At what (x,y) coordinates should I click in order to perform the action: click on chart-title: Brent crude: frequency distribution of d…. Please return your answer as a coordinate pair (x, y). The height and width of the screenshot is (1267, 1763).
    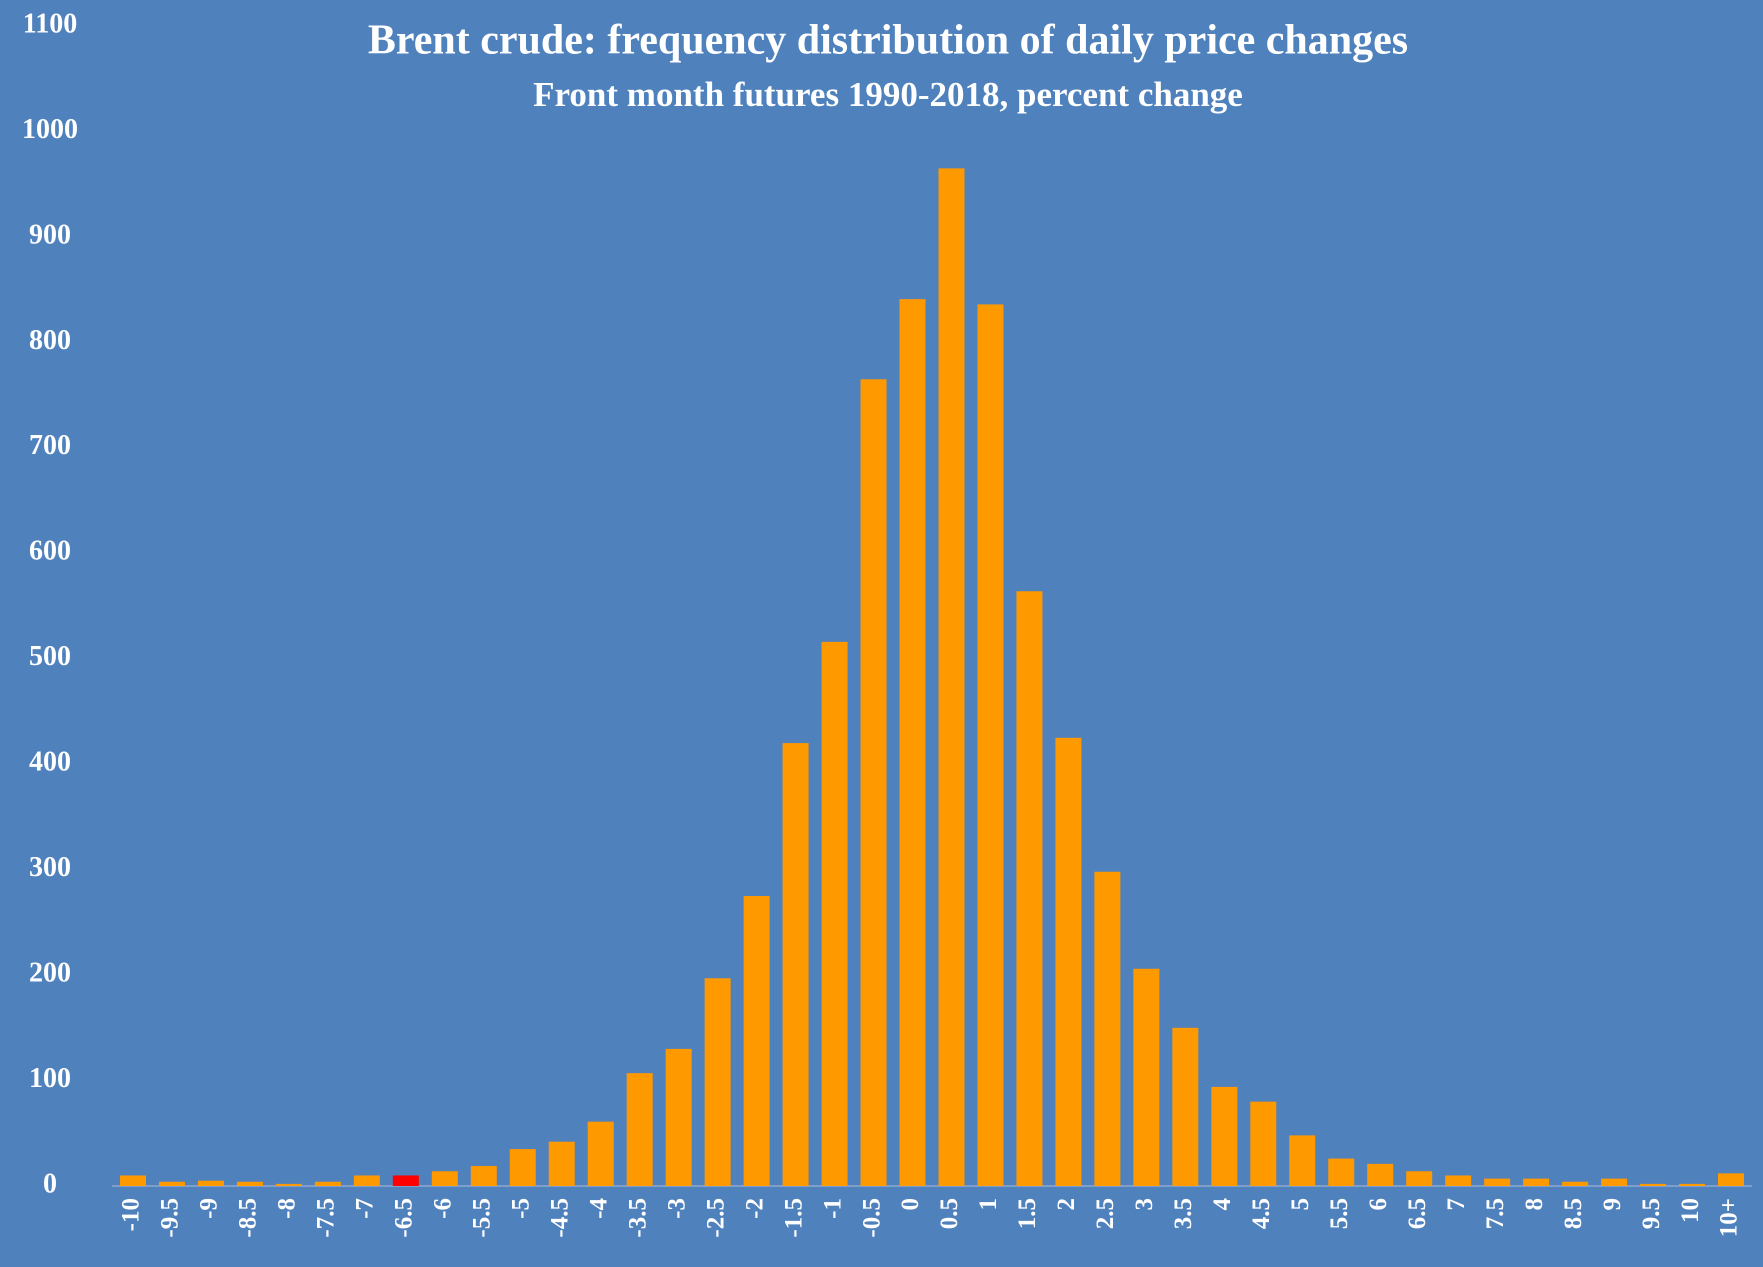
    Looking at the image, I should click on (888, 41).